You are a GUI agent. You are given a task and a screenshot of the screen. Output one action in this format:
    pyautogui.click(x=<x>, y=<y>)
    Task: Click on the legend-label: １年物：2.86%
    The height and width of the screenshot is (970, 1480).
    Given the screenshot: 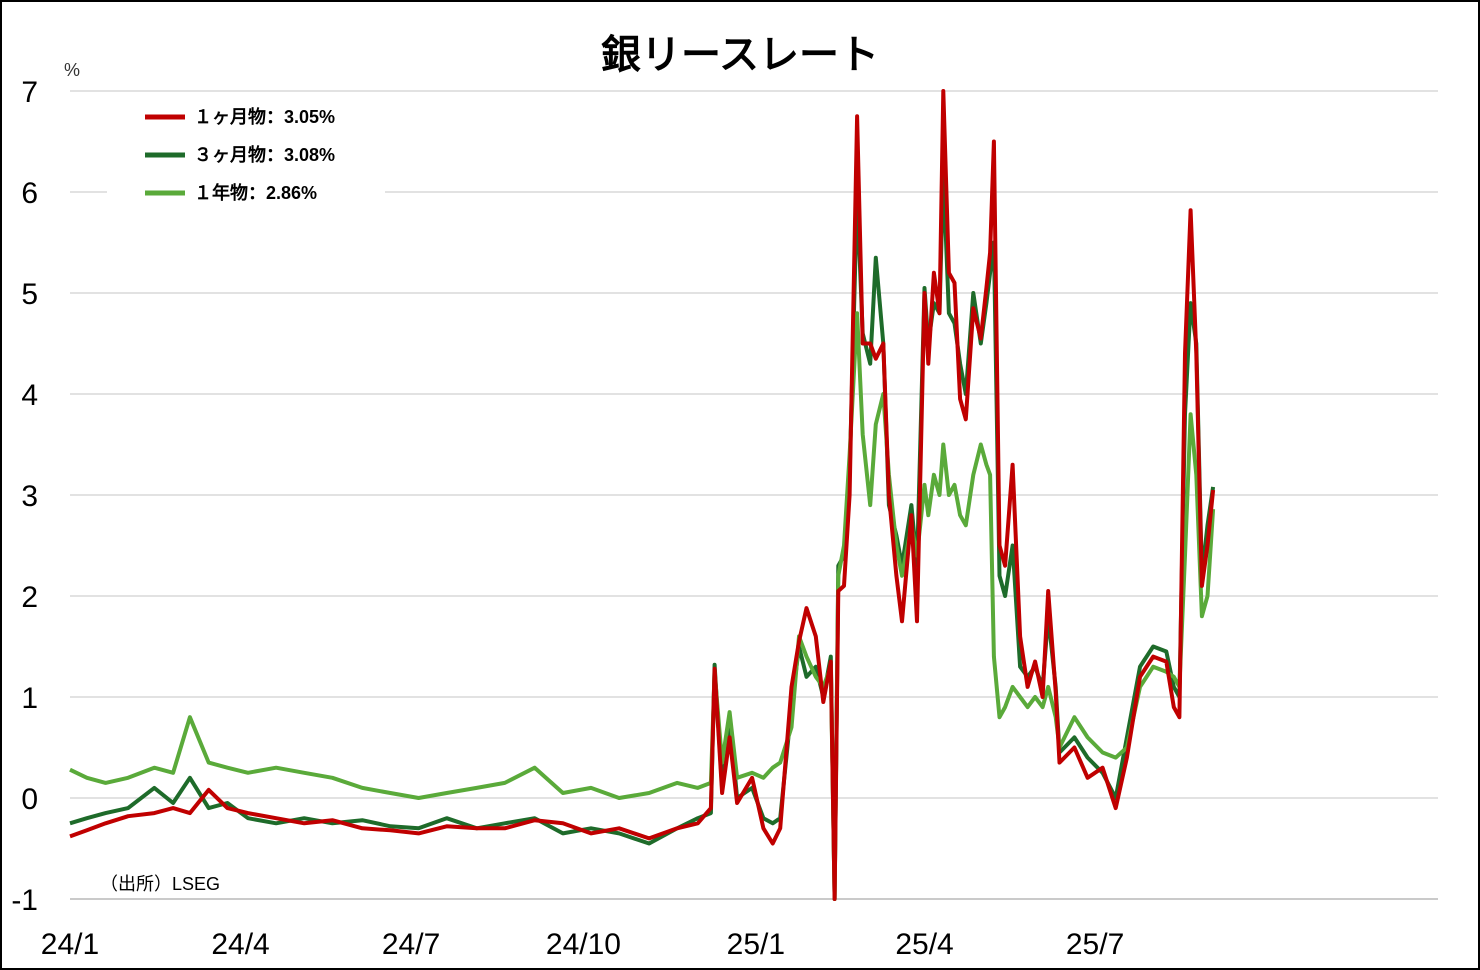 What is the action you would take?
    pyautogui.click(x=255, y=192)
    